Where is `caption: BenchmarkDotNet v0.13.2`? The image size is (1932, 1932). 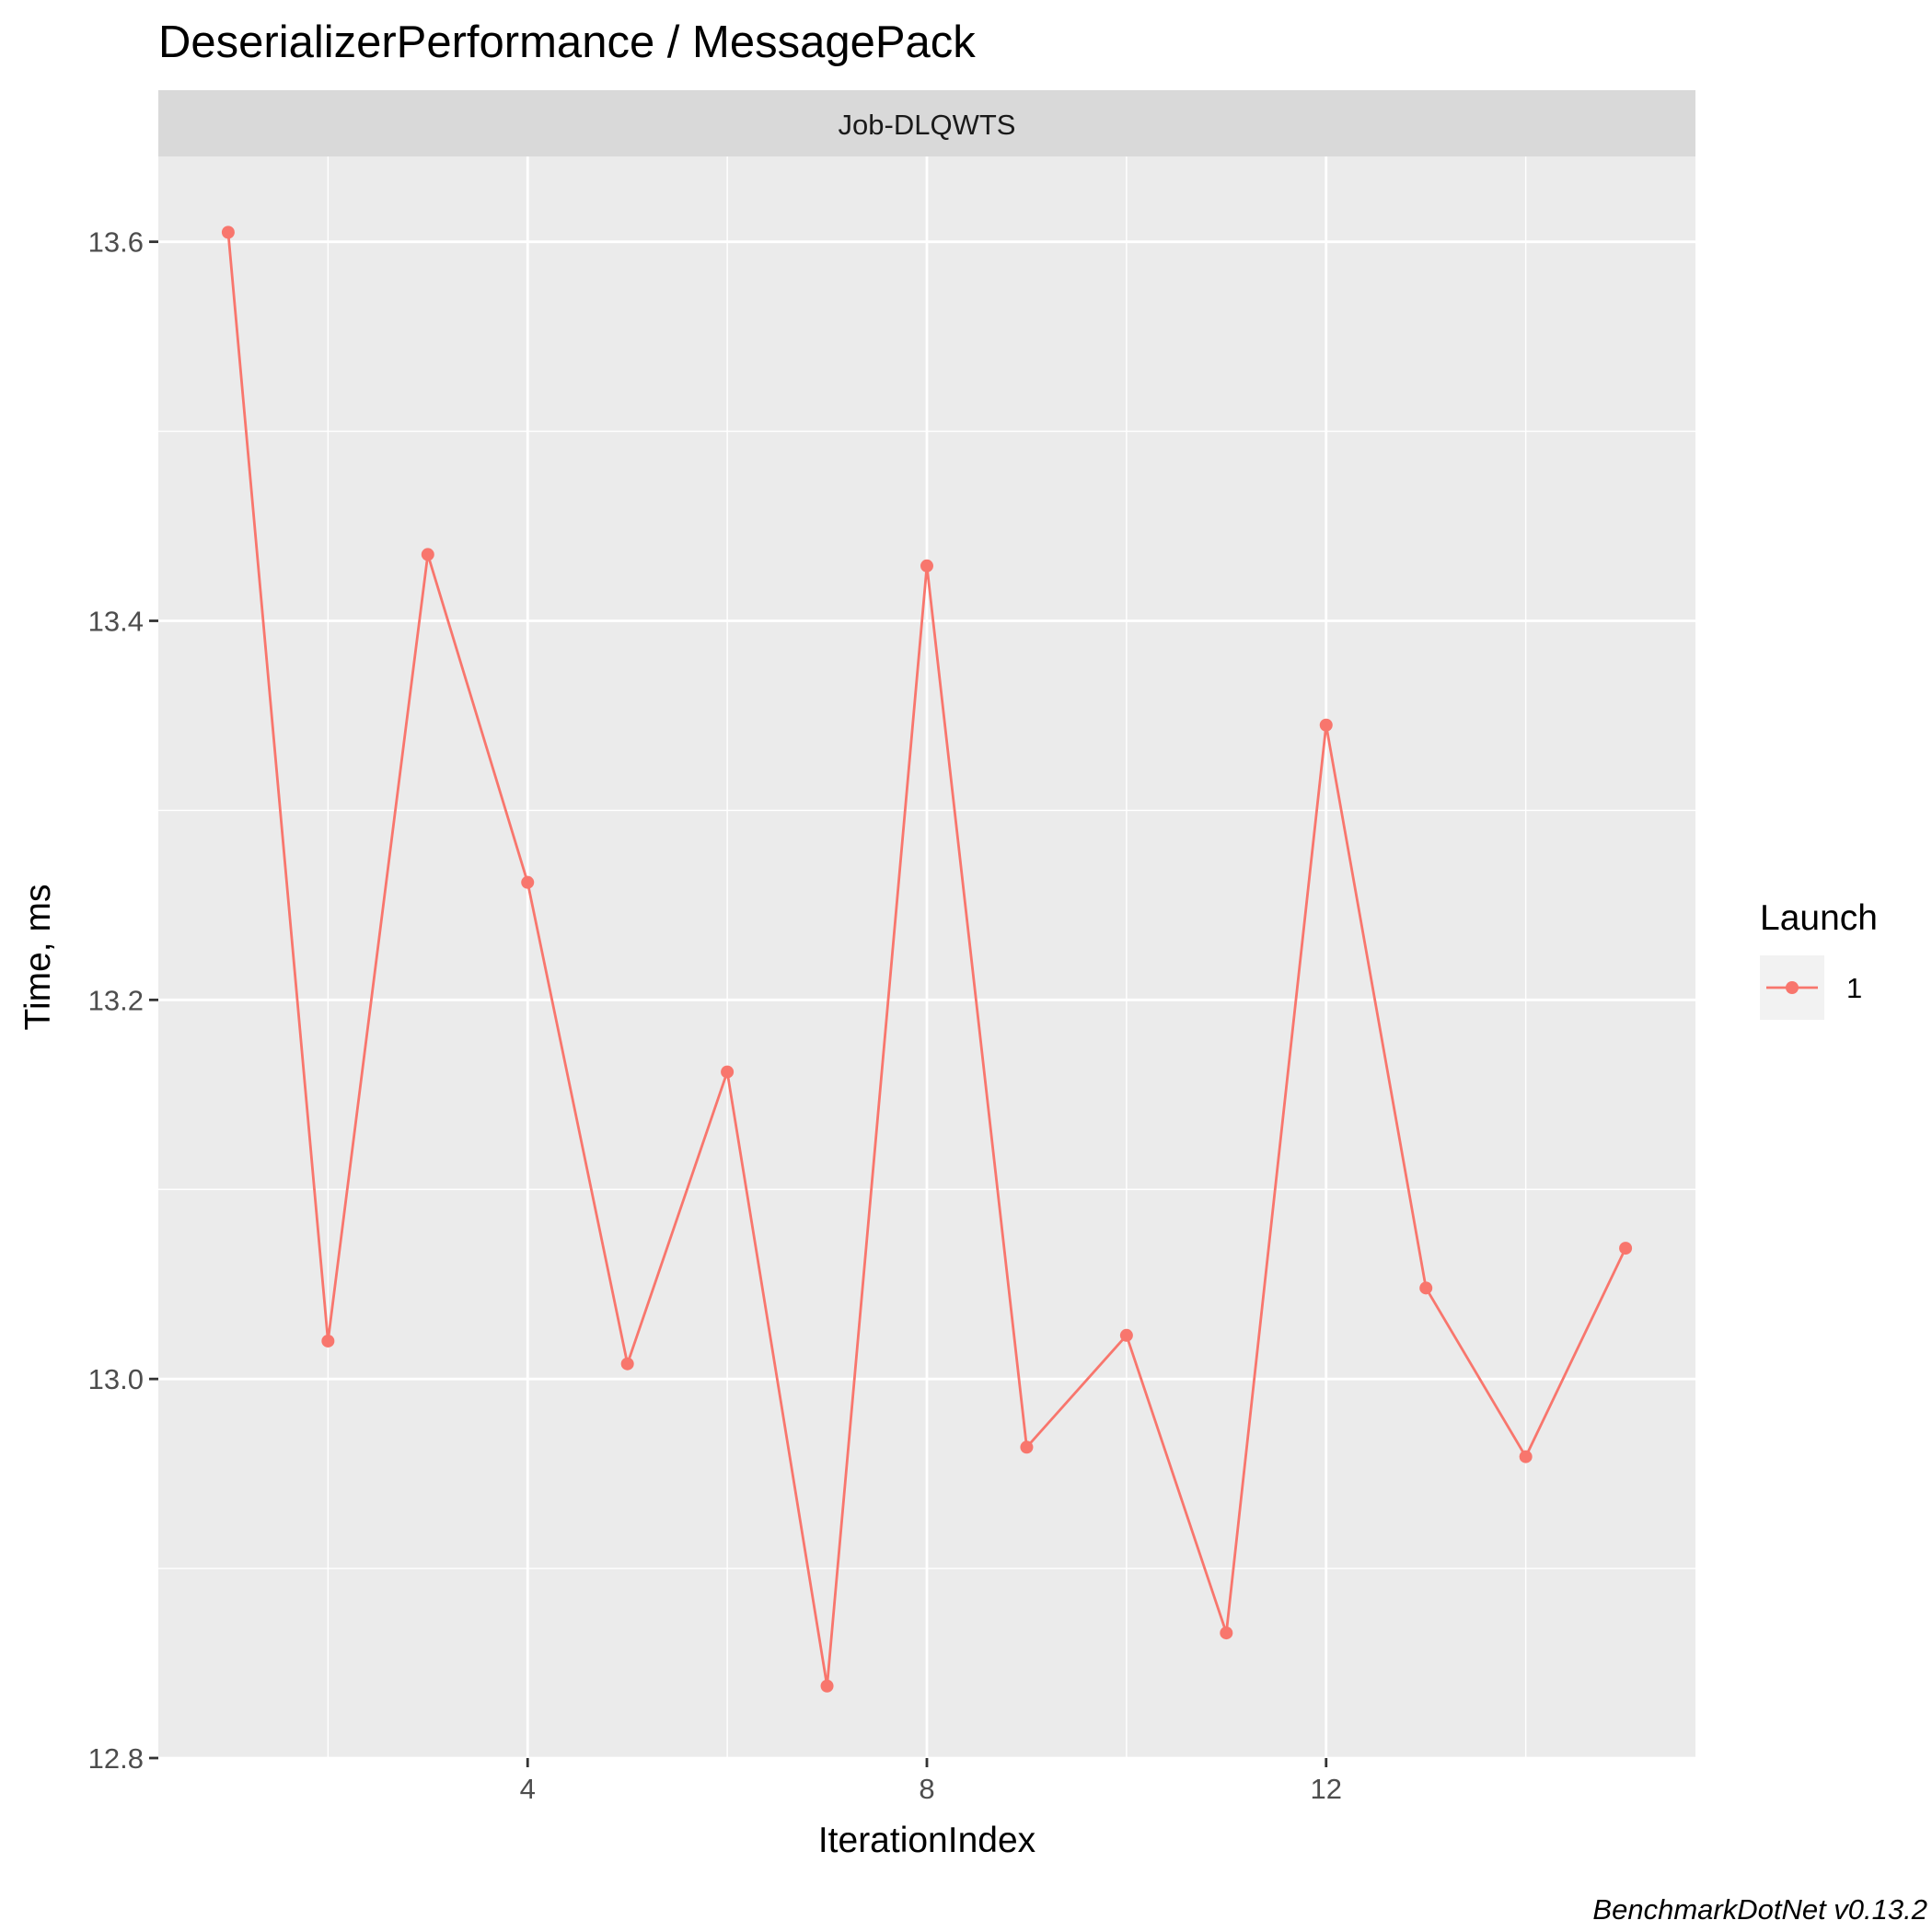 caption: BenchmarkDotNet v0.13.2 is located at coordinates (1759, 1910).